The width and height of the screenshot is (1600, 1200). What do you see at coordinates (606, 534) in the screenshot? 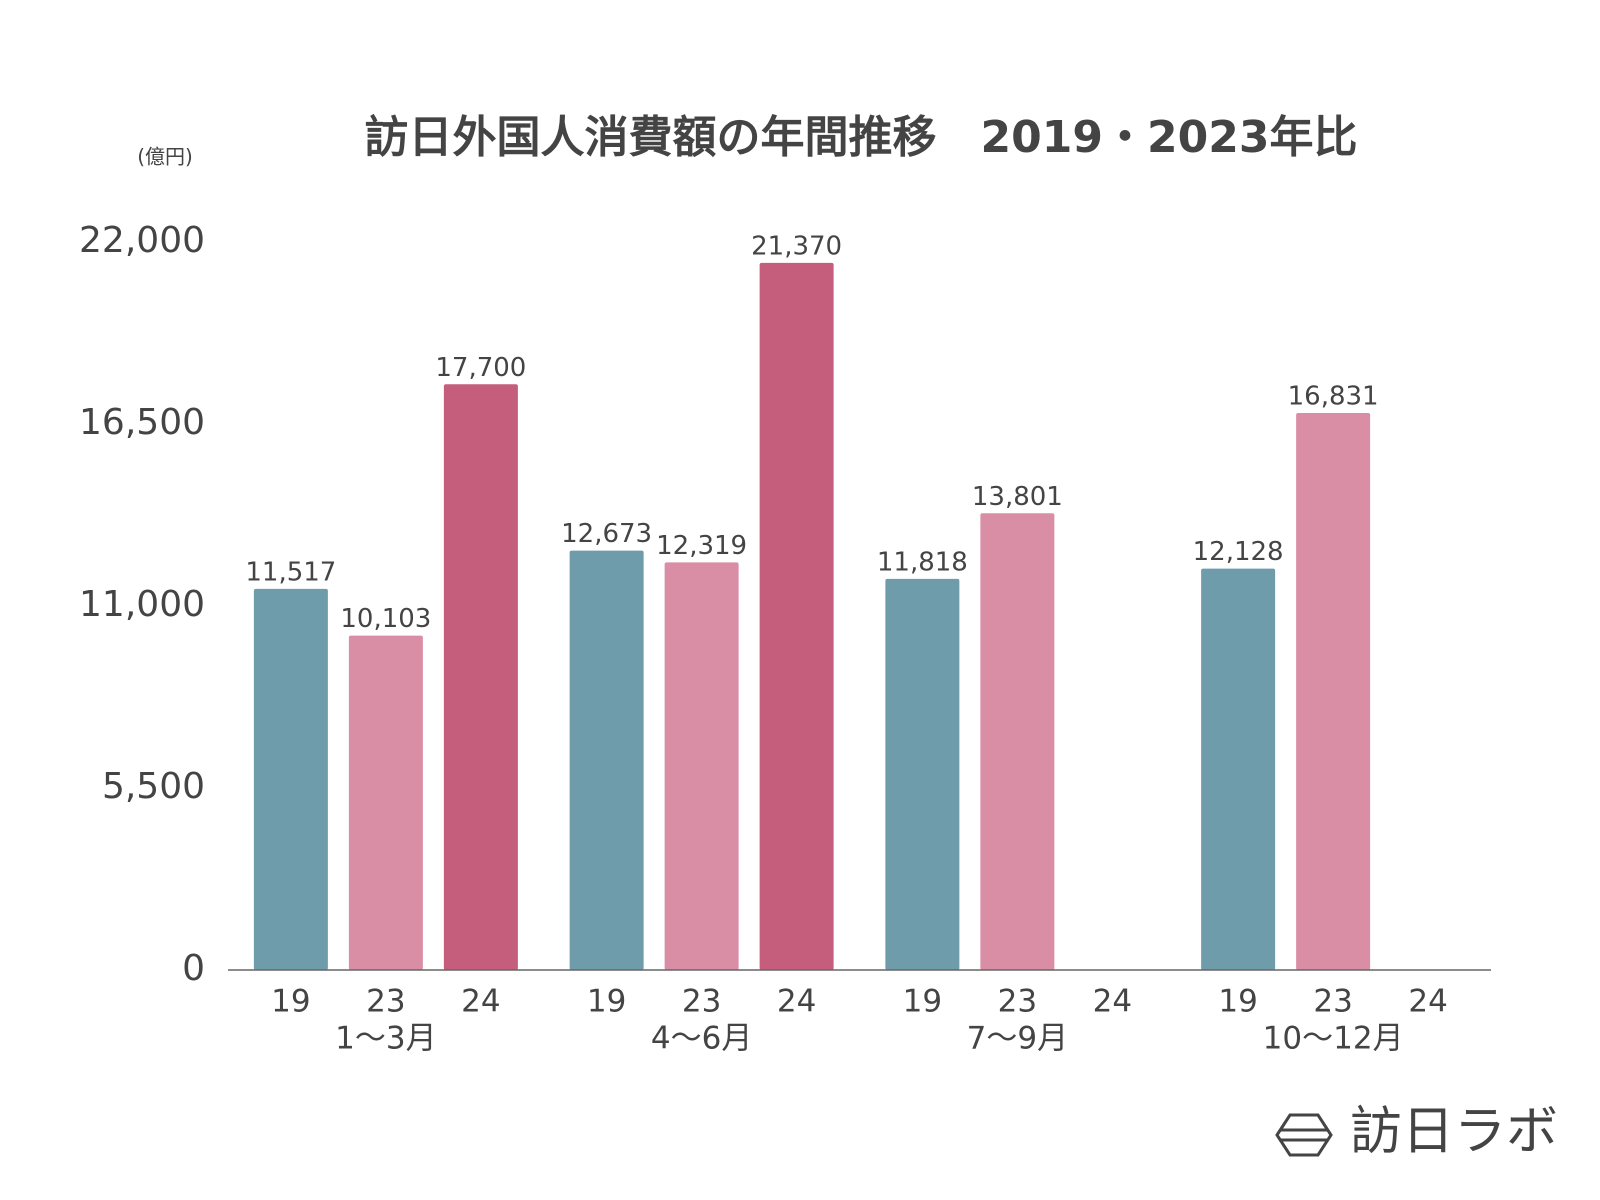
I see `value-label: 12,673` at bounding box center [606, 534].